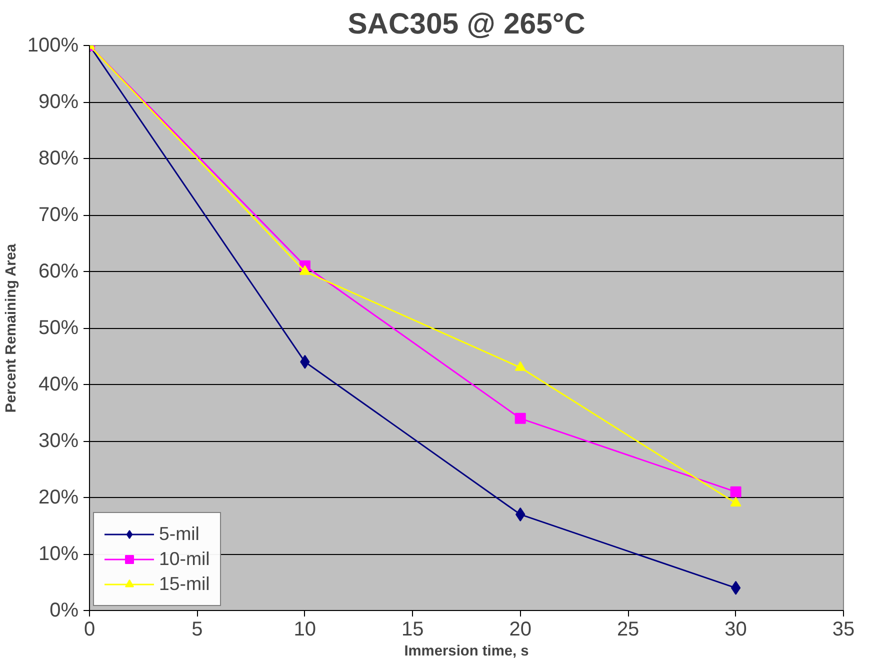 This screenshot has height=662, width=878. I want to click on x-tick-label: 35, so click(843, 629).